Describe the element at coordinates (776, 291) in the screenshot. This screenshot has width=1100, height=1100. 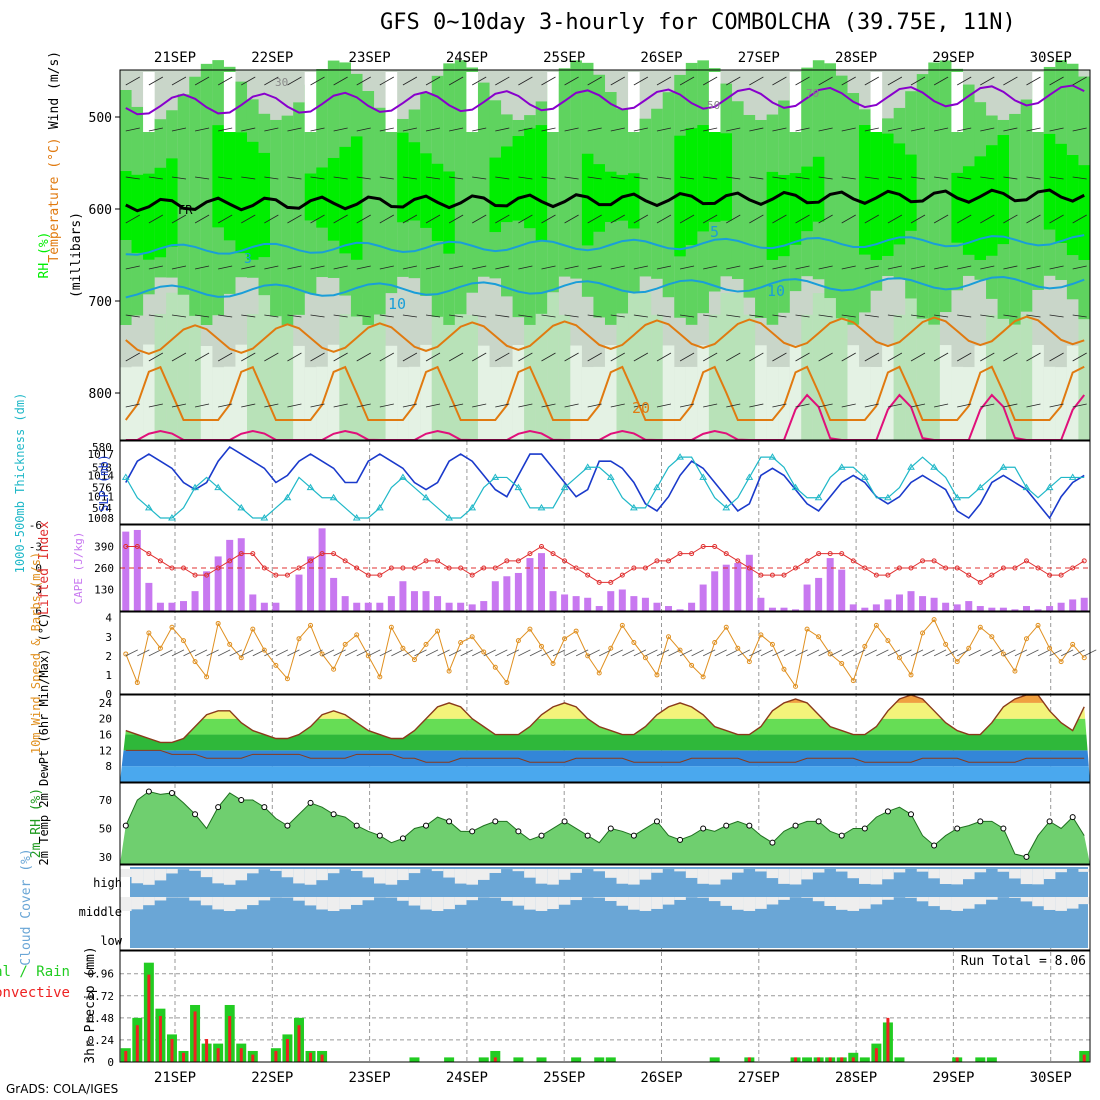
I see `contour-label-10b: 10` at that location.